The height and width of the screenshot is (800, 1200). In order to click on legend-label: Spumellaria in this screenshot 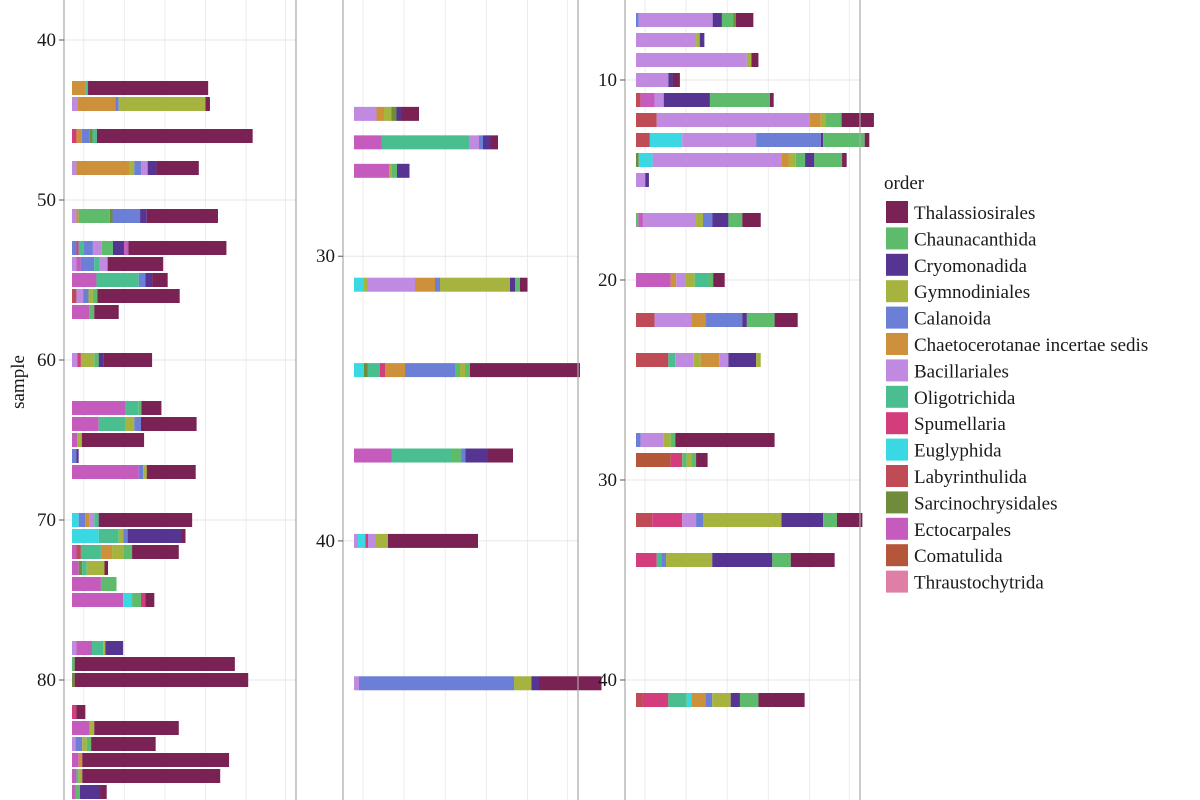, I will do `click(960, 424)`.